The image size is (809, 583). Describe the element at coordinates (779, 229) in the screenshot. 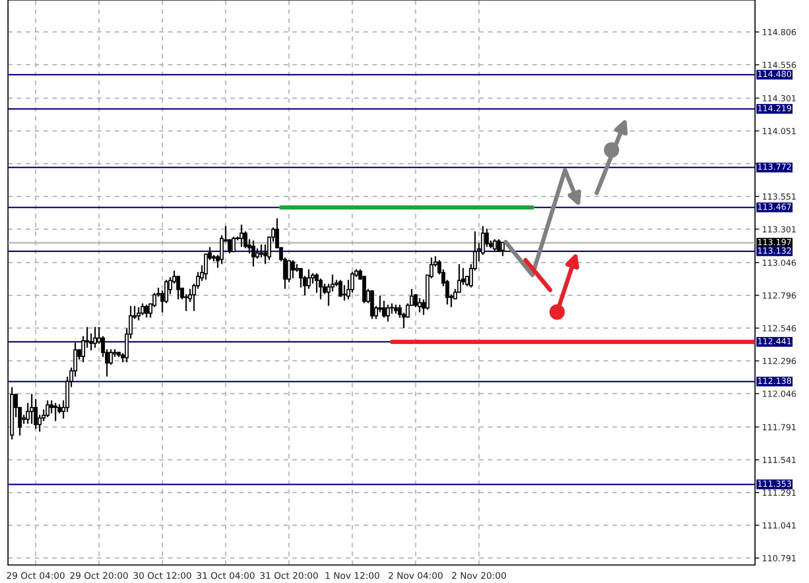

I see `y-tick-label: 113.301` at that location.